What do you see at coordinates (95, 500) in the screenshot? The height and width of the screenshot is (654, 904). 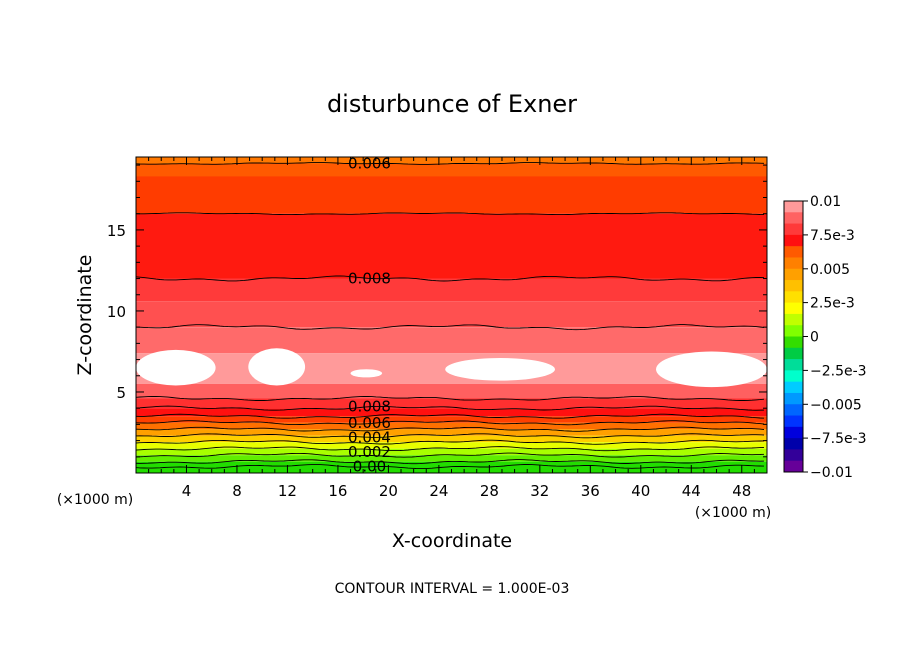 I see `x-unit-left: (×1000 m)` at bounding box center [95, 500].